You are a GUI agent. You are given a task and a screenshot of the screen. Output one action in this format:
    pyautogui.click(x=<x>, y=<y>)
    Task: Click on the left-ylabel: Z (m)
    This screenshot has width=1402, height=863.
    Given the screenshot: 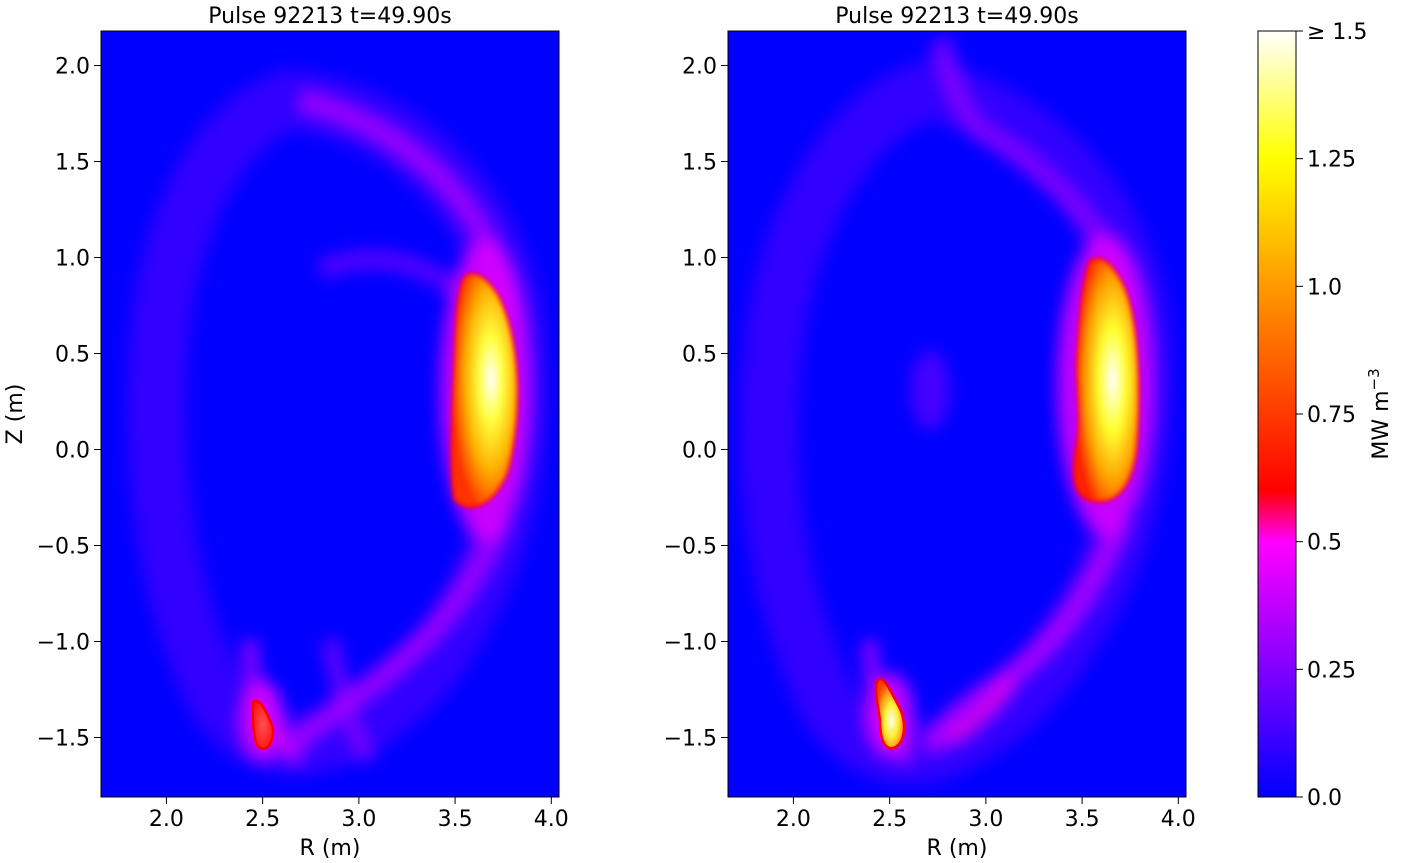 What is the action you would take?
    pyautogui.click(x=15, y=414)
    